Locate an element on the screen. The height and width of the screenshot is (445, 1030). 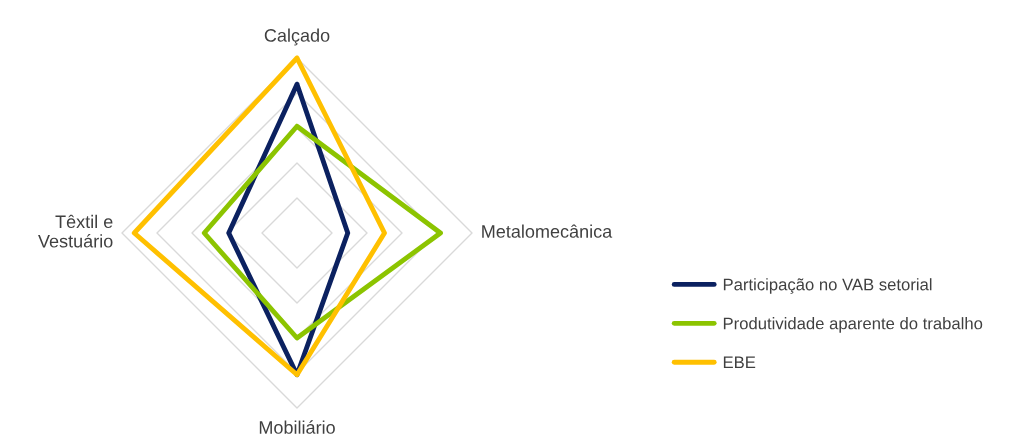
spoke-label: Têxtil e Vestuário is located at coordinates (75, 231).